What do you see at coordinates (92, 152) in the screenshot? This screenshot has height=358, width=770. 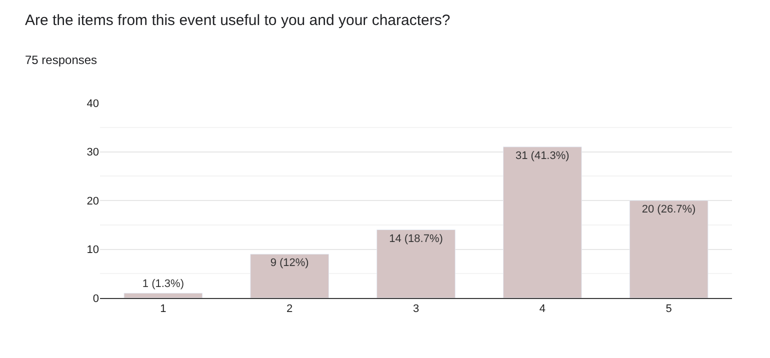 I see `y-tick-label: 30` at bounding box center [92, 152].